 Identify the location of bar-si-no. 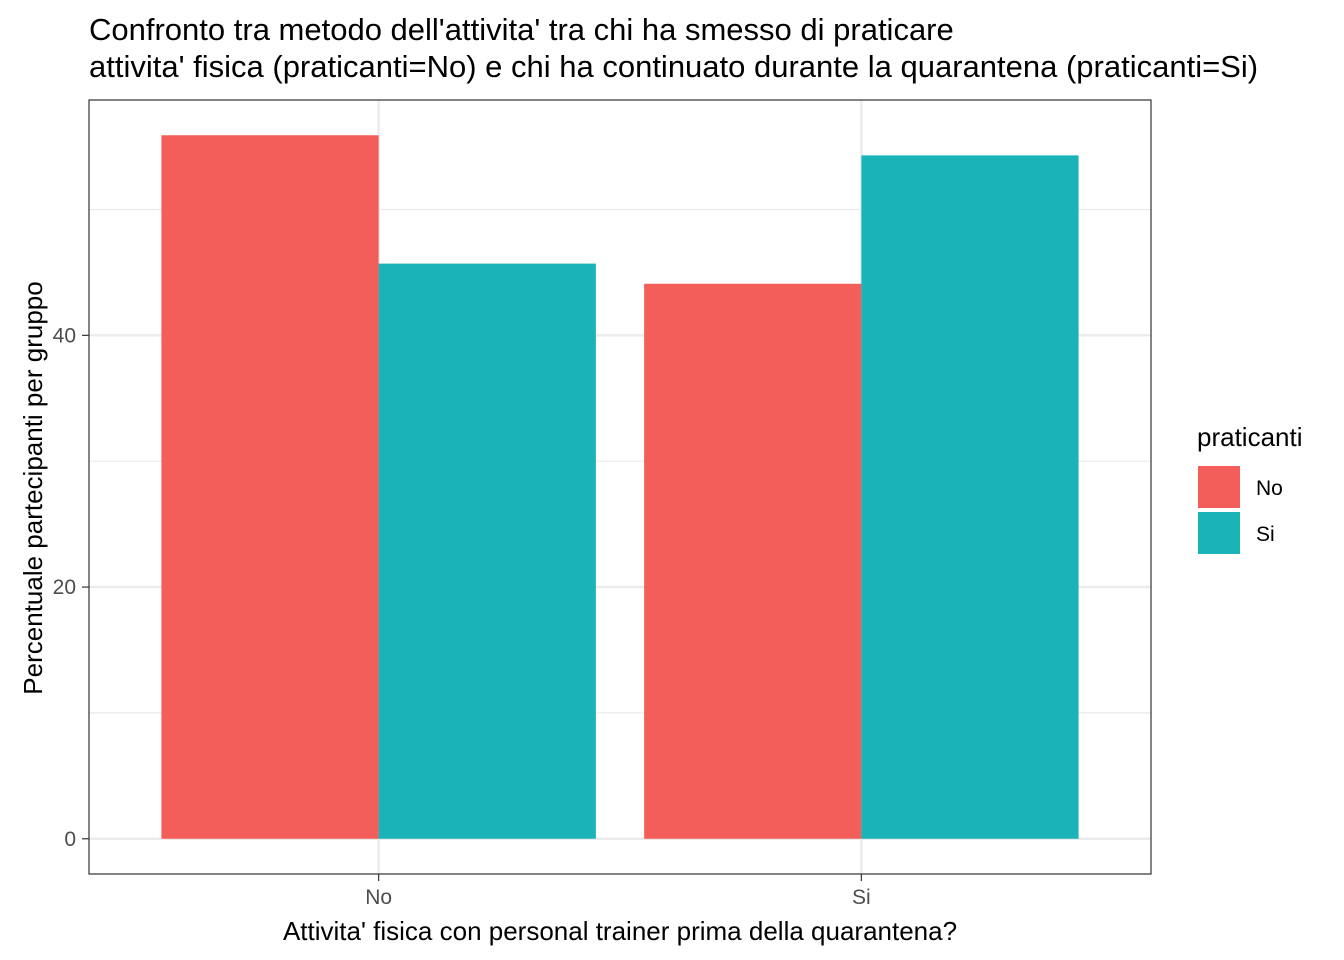
(487, 551).